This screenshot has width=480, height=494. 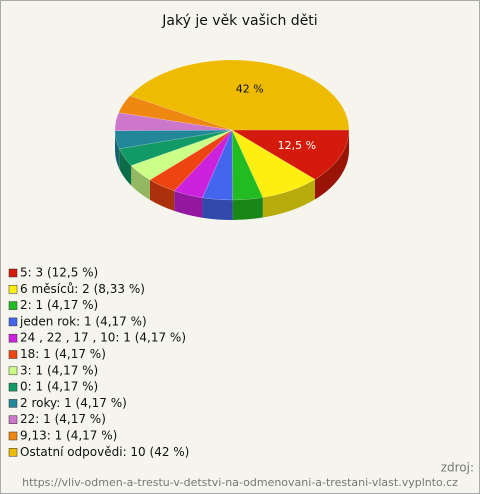 I want to click on legend-label: 18: 1 (4,17 %), so click(x=63, y=354).